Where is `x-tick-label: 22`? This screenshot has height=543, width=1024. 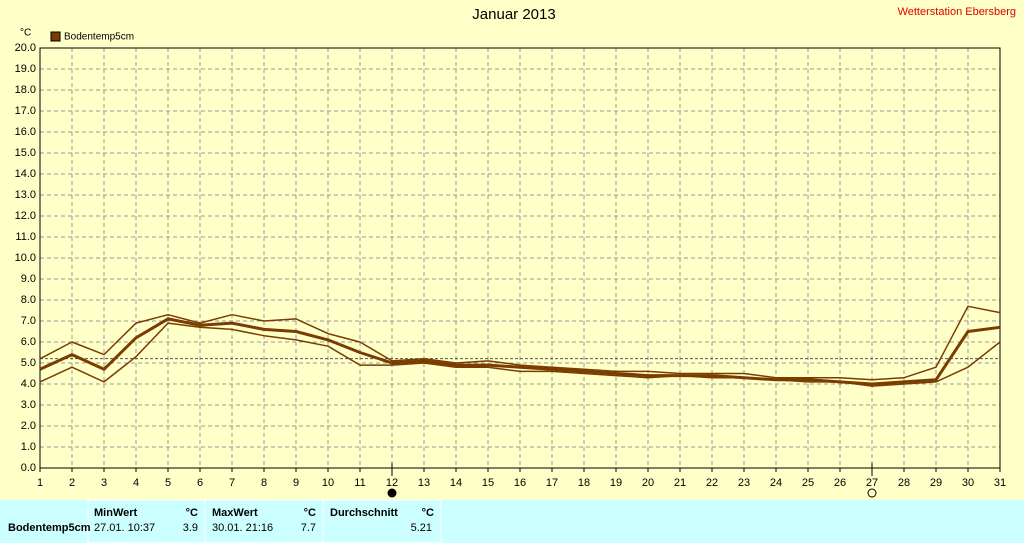 x-tick-label: 22 is located at coordinates (712, 483).